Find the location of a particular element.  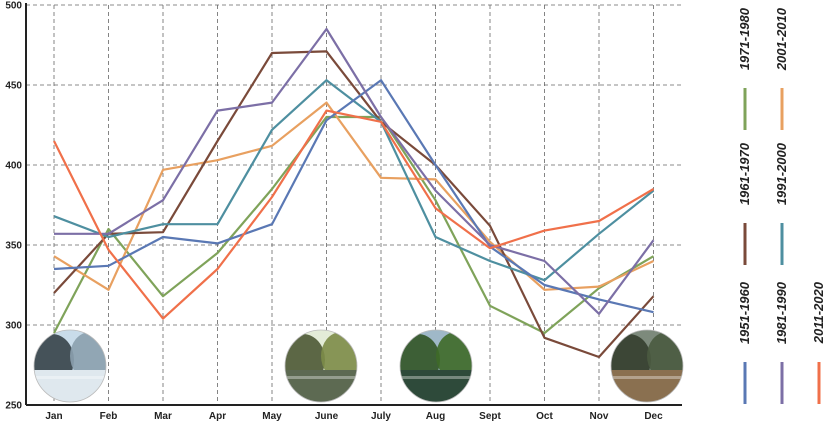

chart-photos is located at coordinates (358, 366).